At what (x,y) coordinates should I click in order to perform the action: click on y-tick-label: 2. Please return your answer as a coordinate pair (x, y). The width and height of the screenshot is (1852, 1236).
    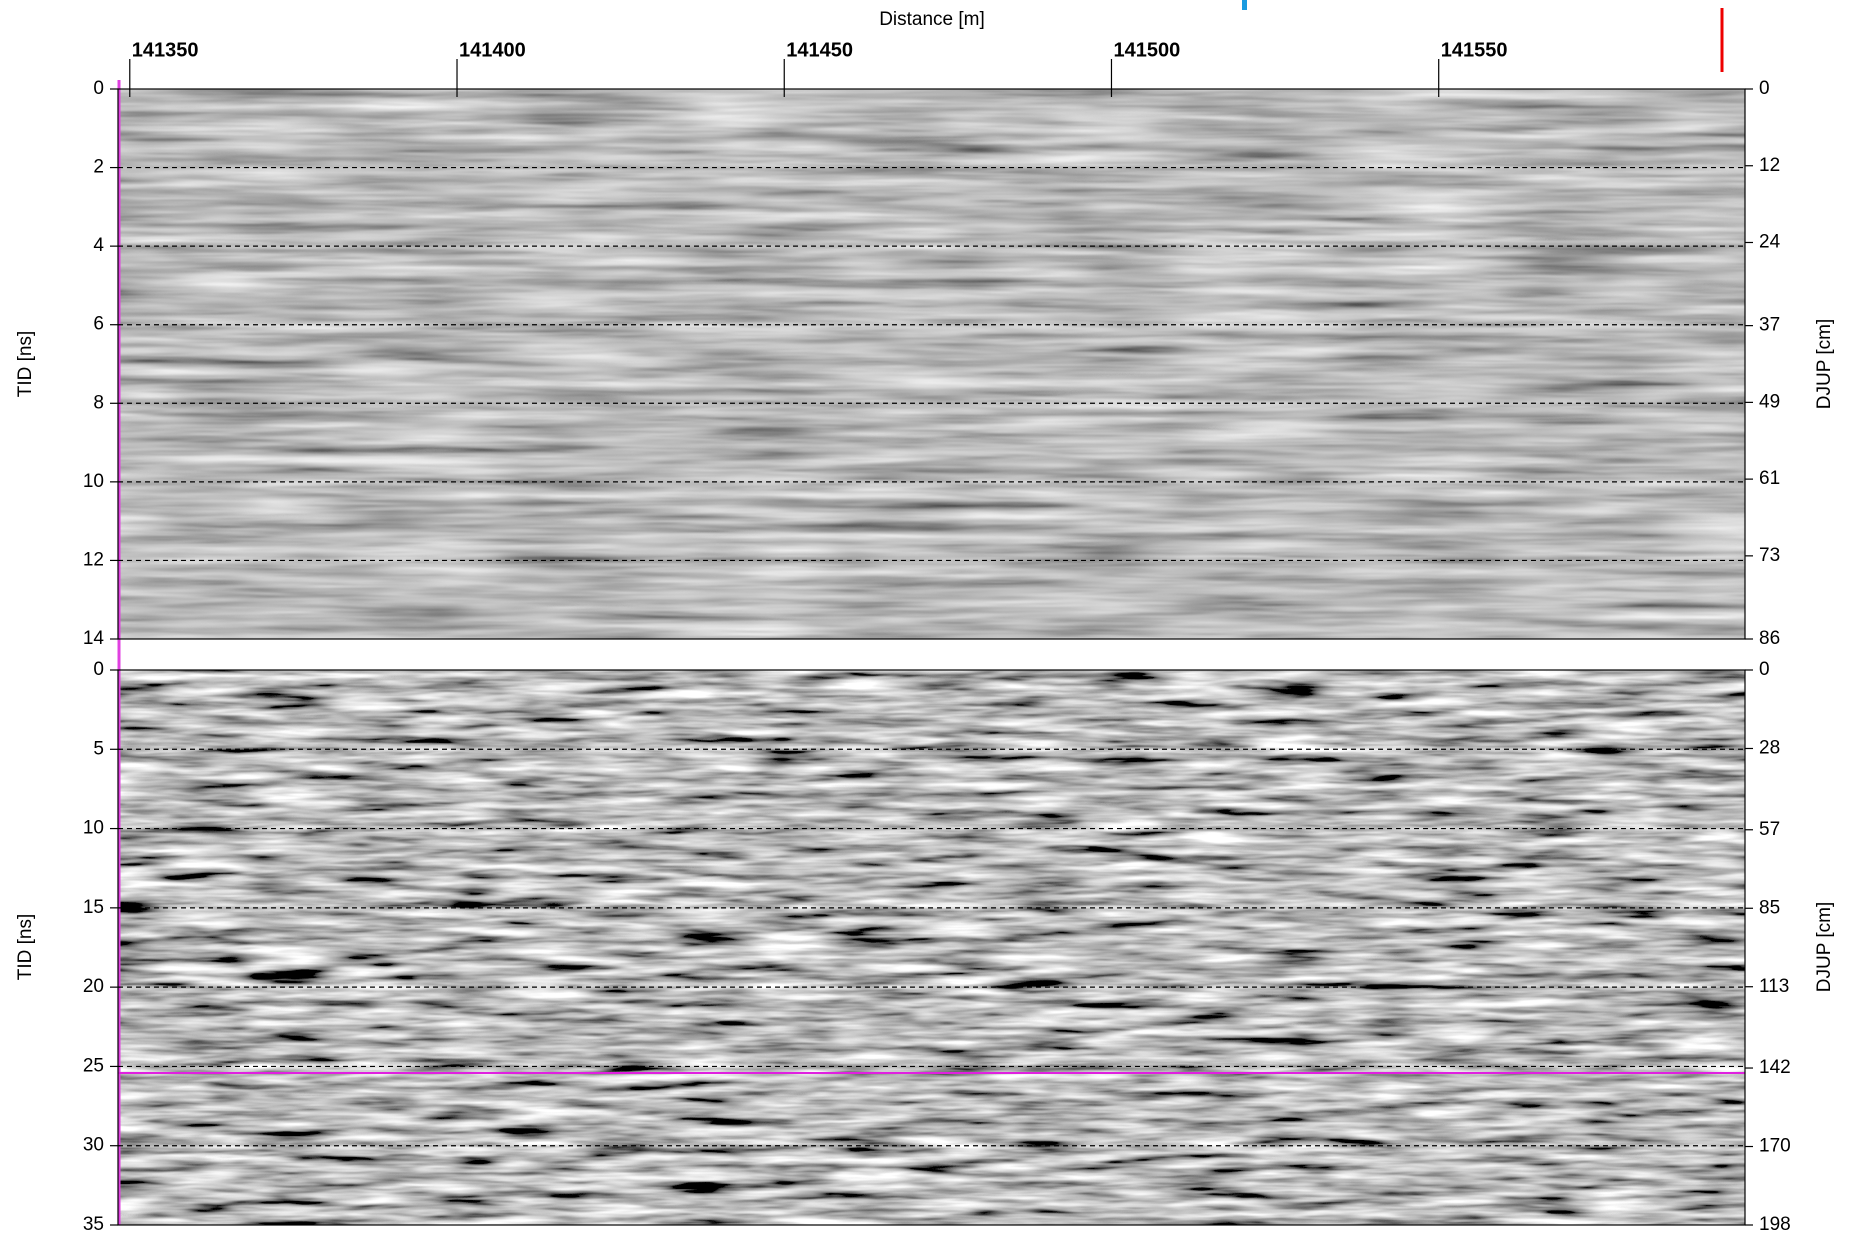
    Looking at the image, I should click on (98, 167).